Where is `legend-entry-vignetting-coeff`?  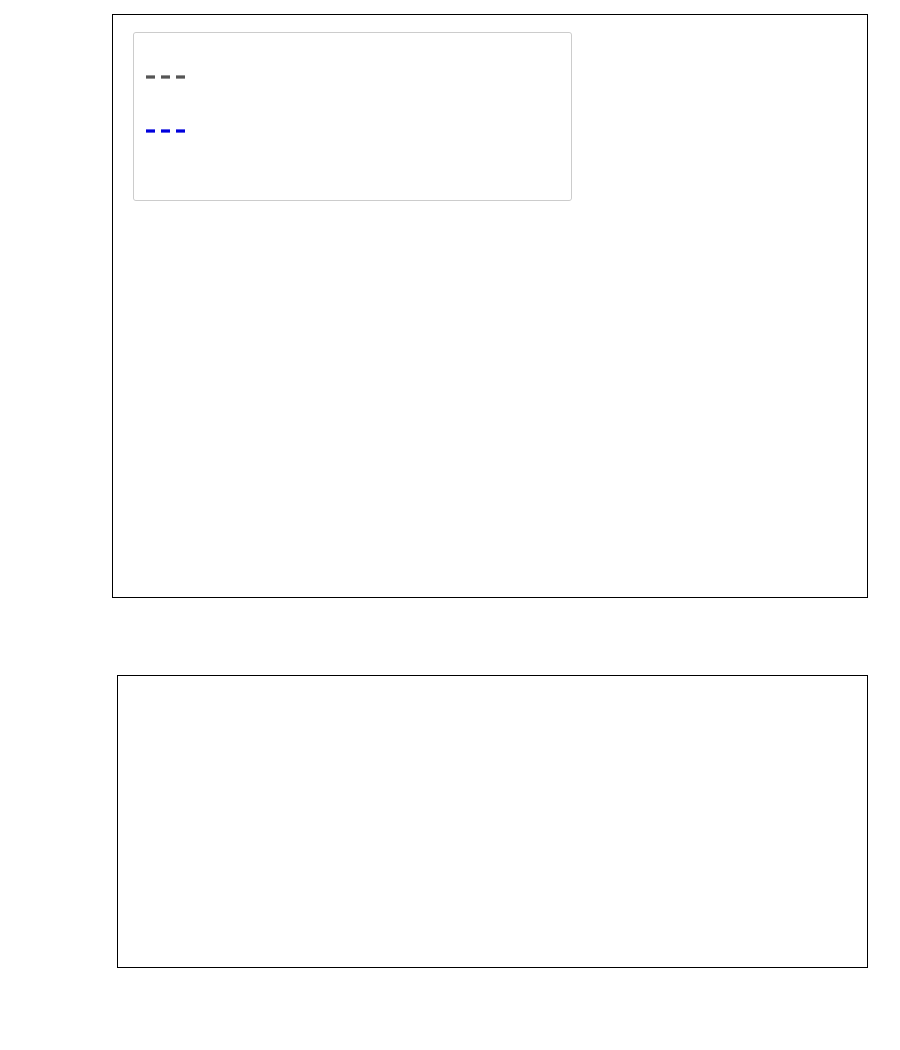
legend-entry-vignetting-coeff is located at coordinates (171, 77).